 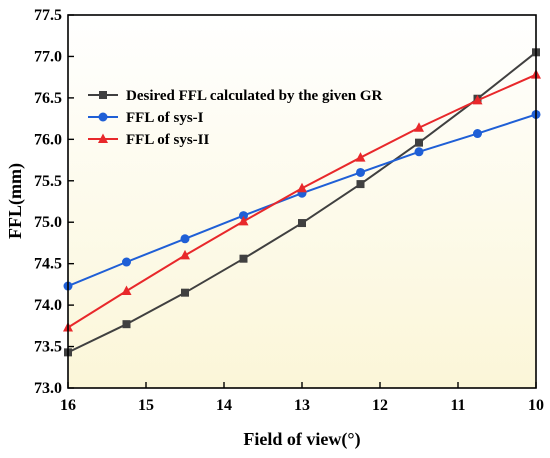 I want to click on x-tick-label: 11, so click(x=457, y=405).